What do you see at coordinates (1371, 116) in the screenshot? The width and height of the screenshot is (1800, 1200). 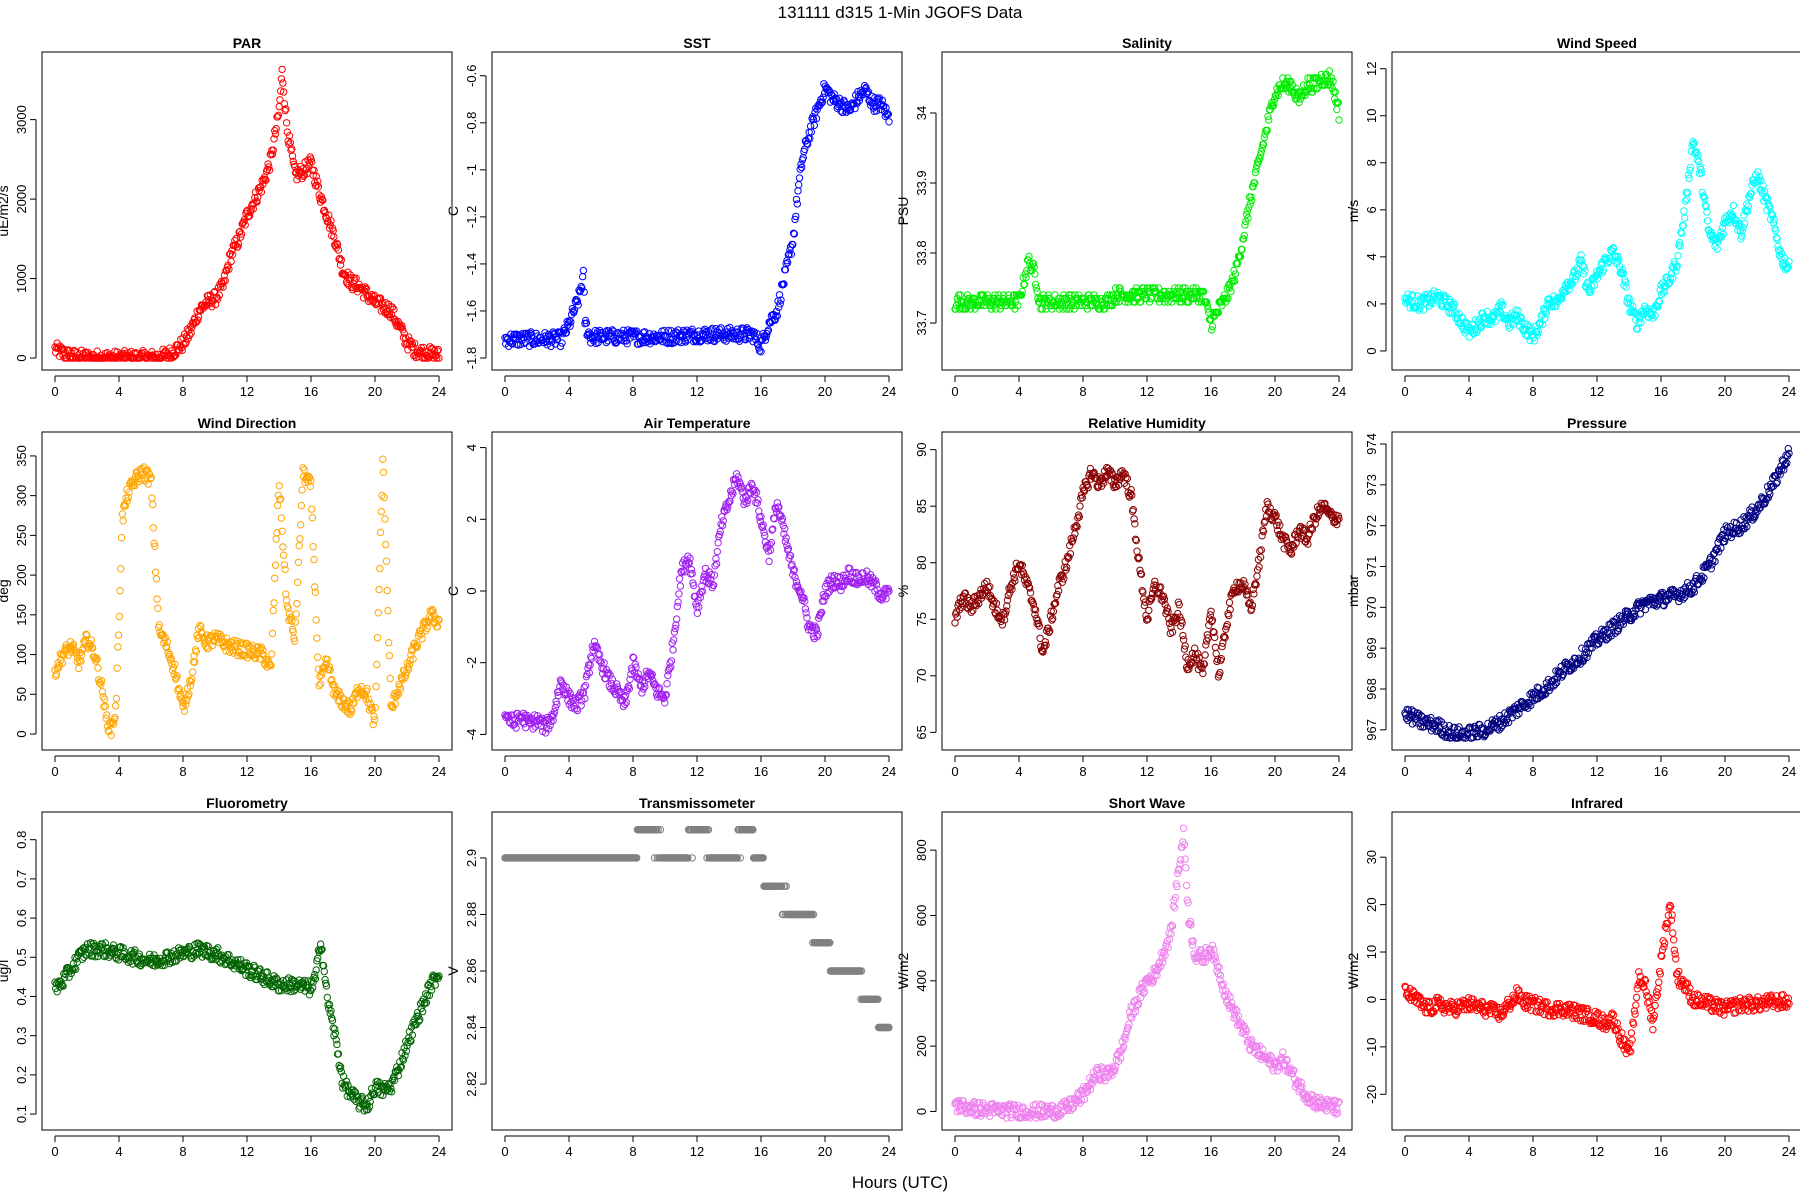 I see `y-tick-label: 10` at bounding box center [1371, 116].